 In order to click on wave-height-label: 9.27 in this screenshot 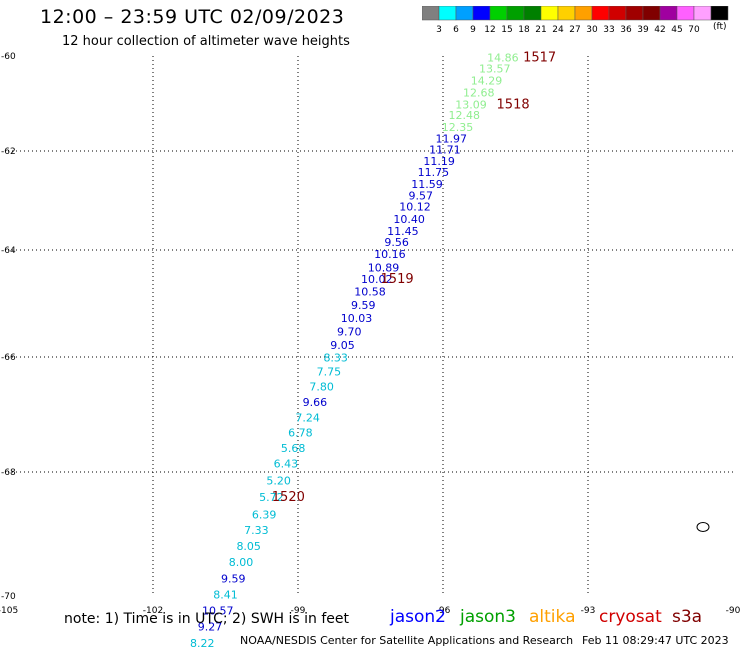, I will do `click(210, 627)`.